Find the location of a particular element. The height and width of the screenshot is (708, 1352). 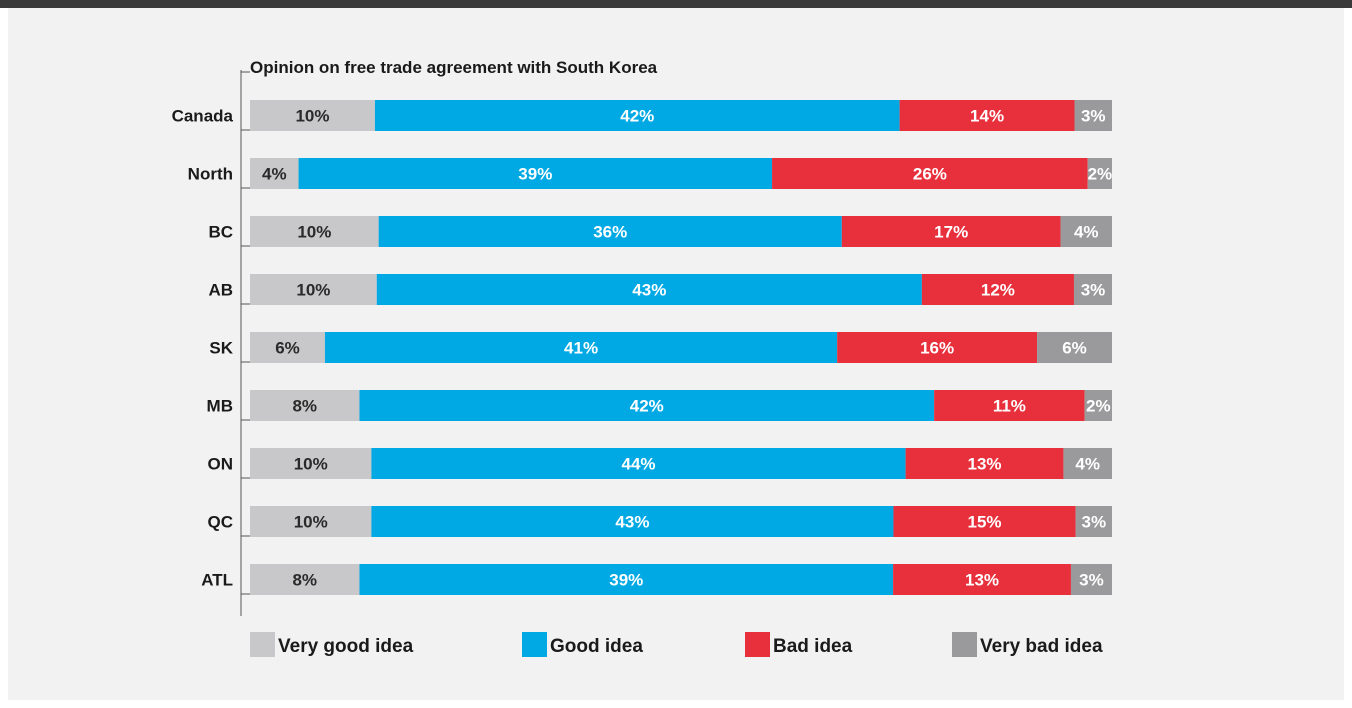

category-axis: Canada North BC AB SK MB ON QC ATL is located at coordinates (211, 343).